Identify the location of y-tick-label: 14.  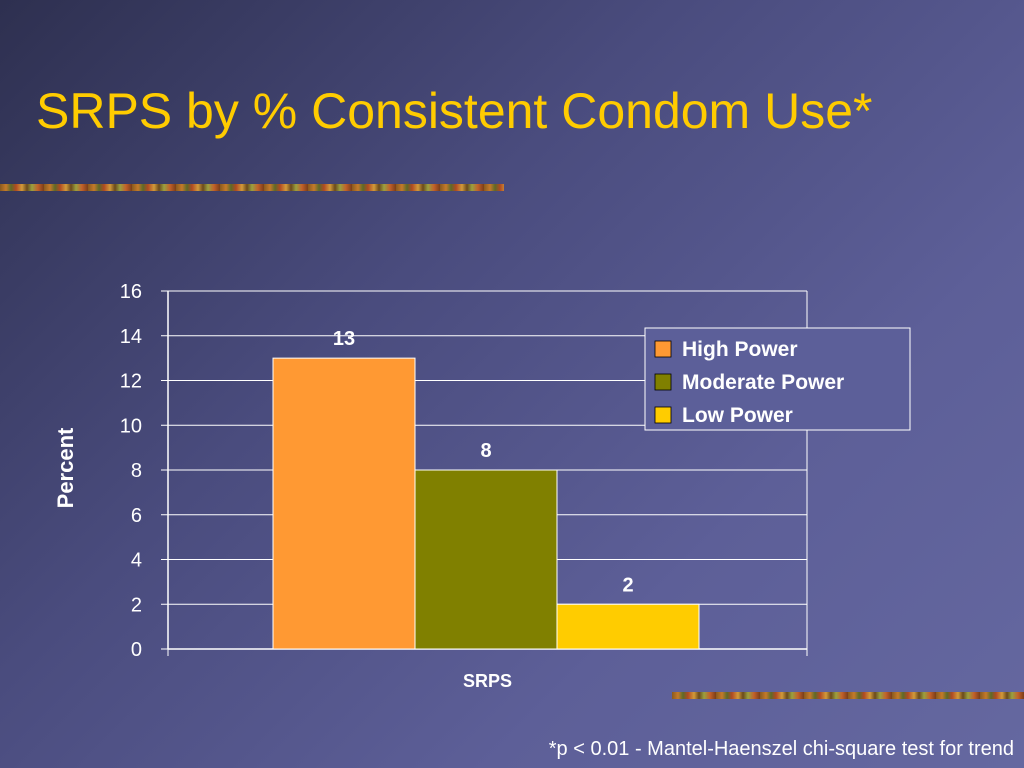
(131, 337).